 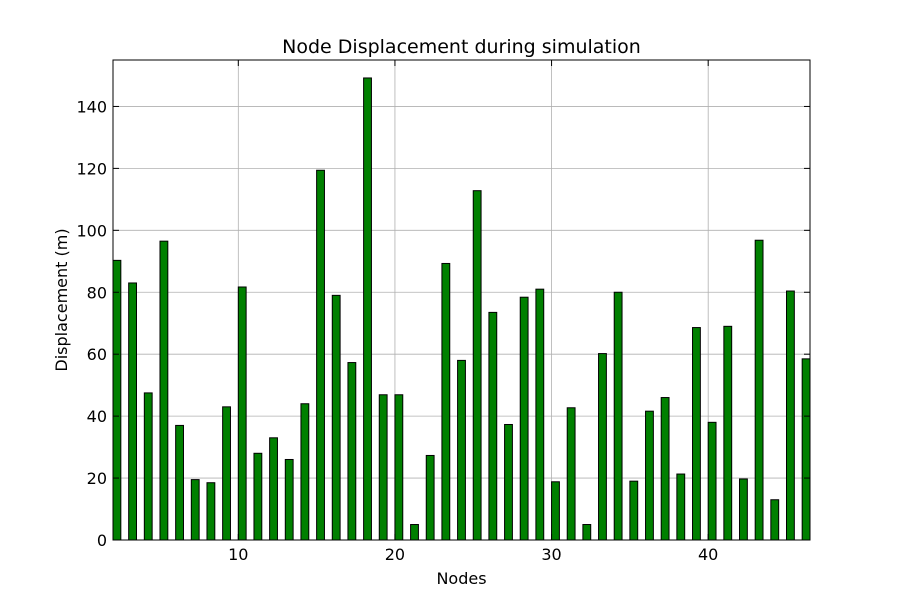 What do you see at coordinates (97, 354) in the screenshot?
I see `y-tick-label: 60` at bounding box center [97, 354].